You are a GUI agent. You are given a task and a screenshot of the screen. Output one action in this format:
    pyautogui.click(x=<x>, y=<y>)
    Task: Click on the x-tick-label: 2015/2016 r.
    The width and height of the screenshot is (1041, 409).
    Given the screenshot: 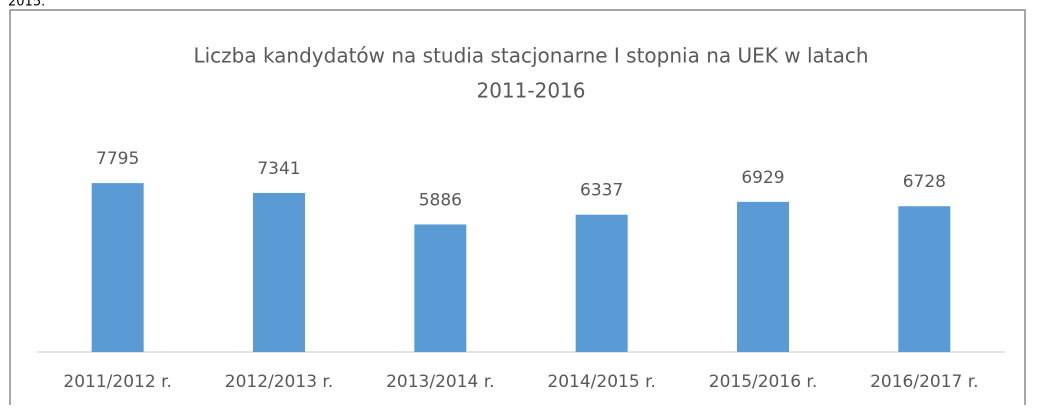 What is the action you would take?
    pyautogui.click(x=763, y=382)
    